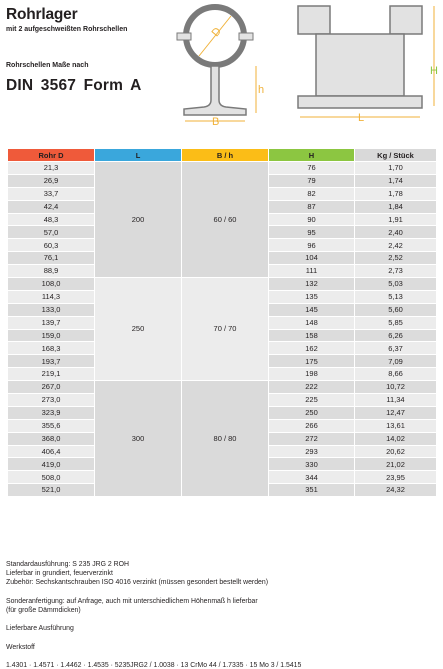 This screenshot has width=443, height=669. Describe the element at coordinates (311, 400) in the screenshot. I see `cell-h: 225` at that location.